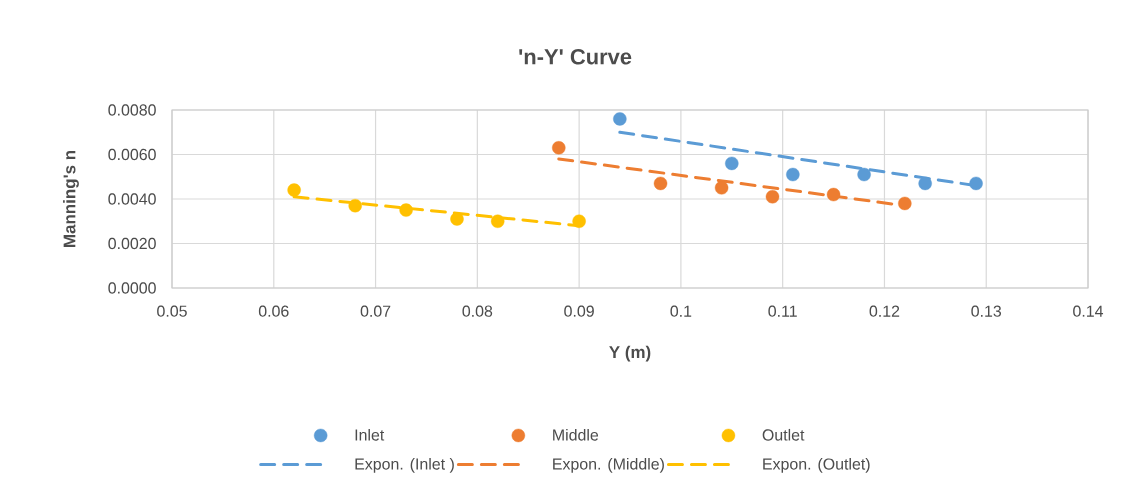 The height and width of the screenshot is (502, 1137). Describe the element at coordinates (132, 154) in the screenshot. I see `y-tick-label: 0.0060` at that location.